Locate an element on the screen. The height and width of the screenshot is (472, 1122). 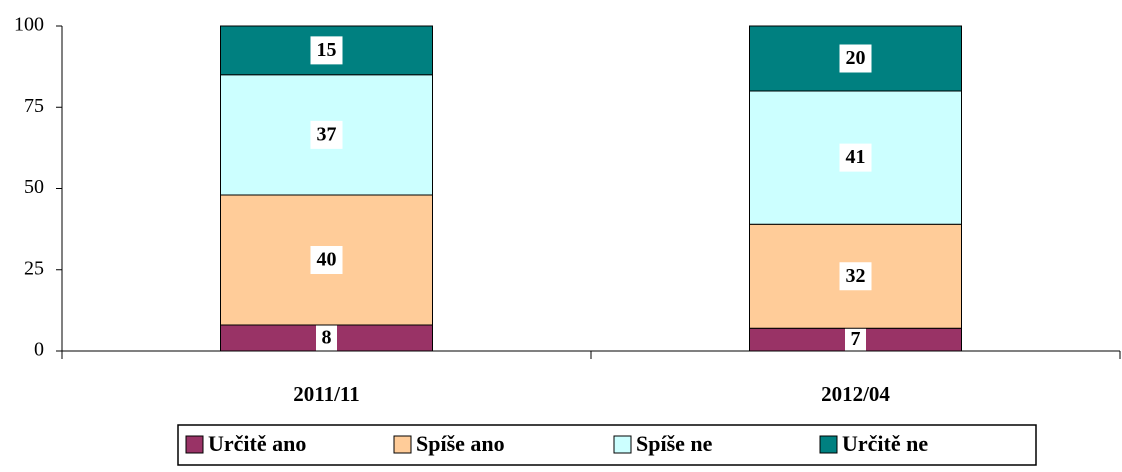
data-label: 8 is located at coordinates (327, 338).